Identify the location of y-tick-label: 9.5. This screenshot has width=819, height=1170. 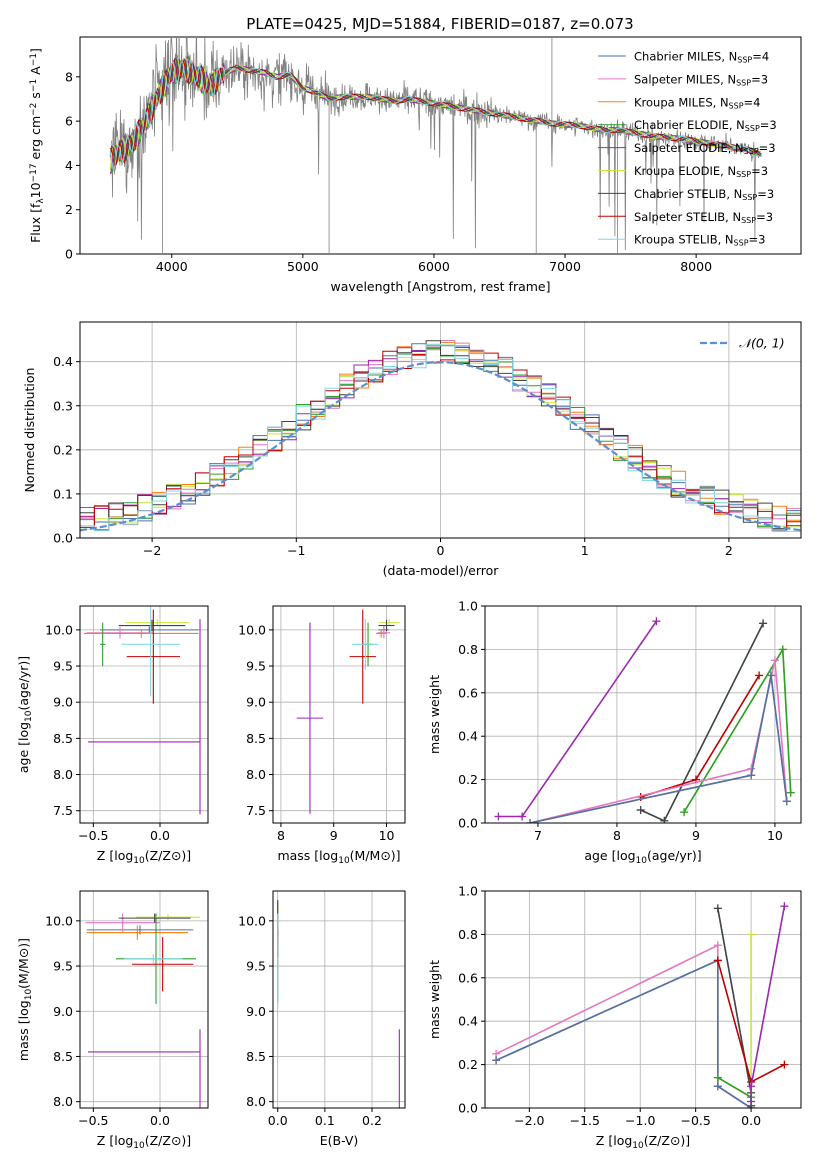
(256, 666).